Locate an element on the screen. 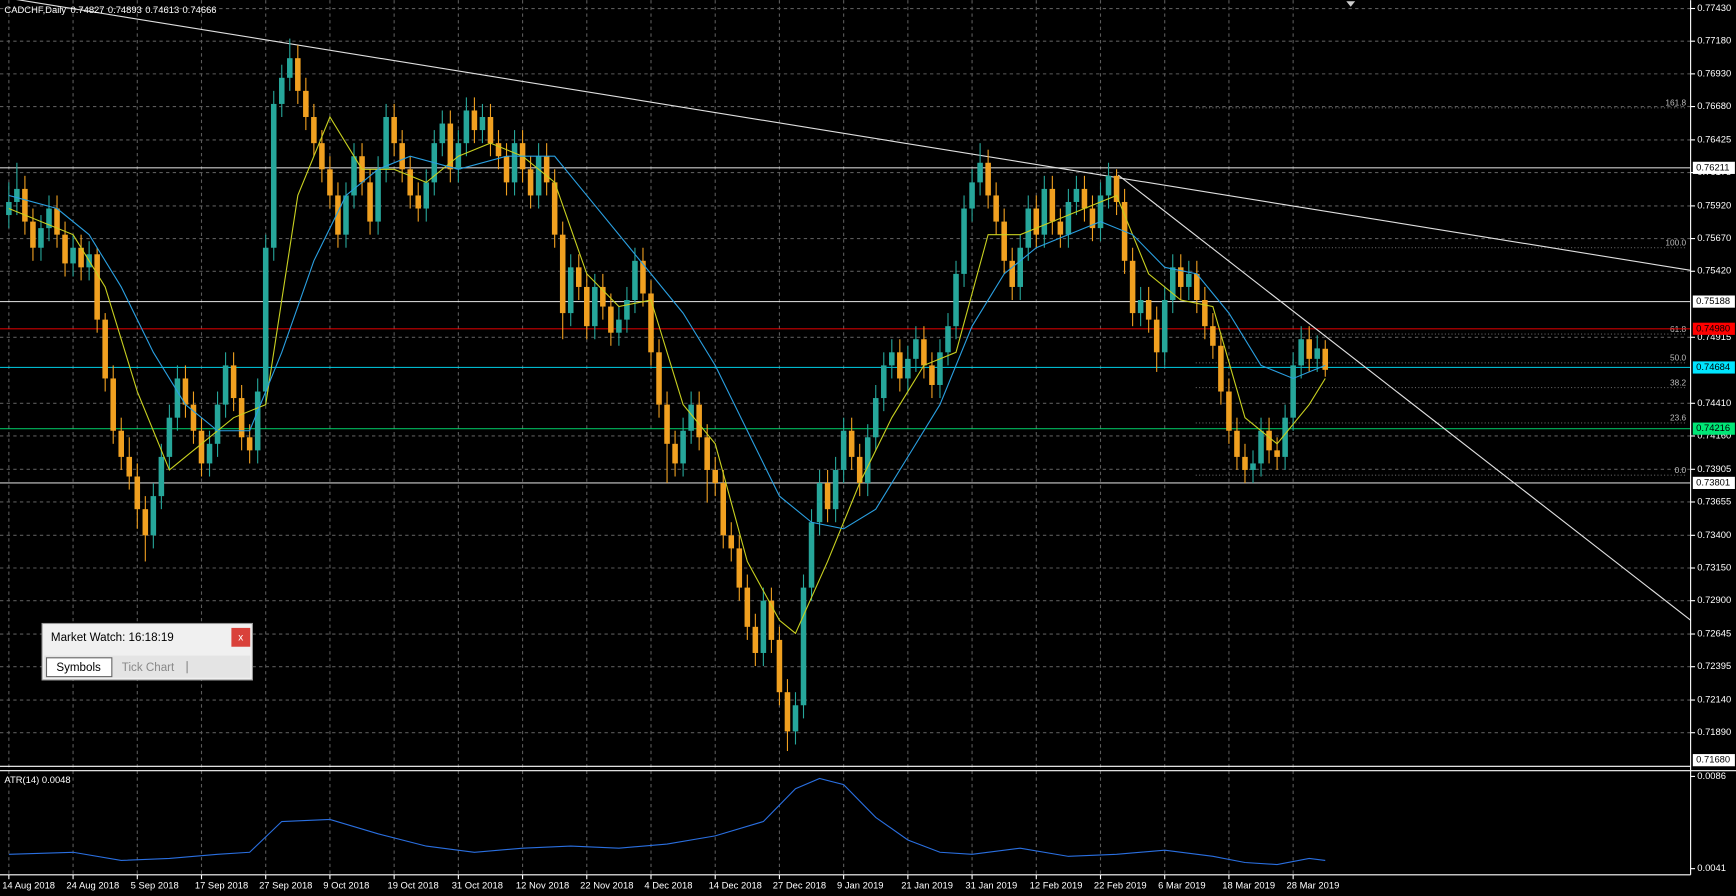 This screenshot has width=1736, height=896. close-label: x is located at coordinates (240, 638).